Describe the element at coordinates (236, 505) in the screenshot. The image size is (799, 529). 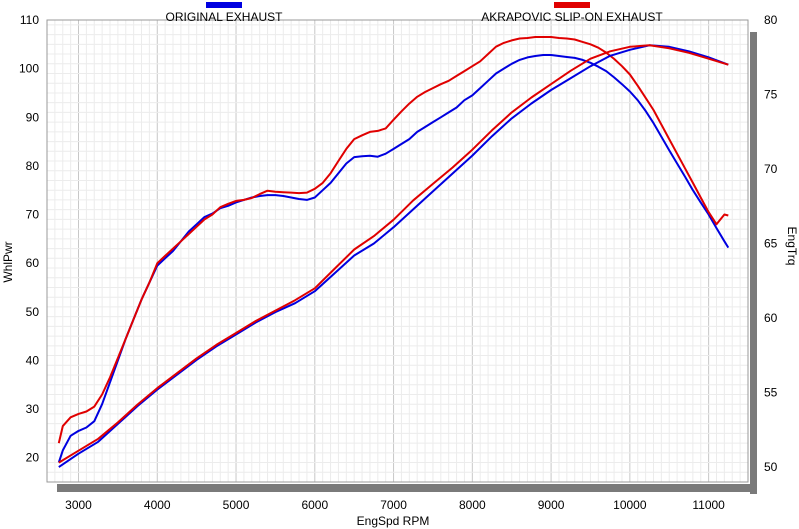
I see `x-tick-label: 5000` at that location.